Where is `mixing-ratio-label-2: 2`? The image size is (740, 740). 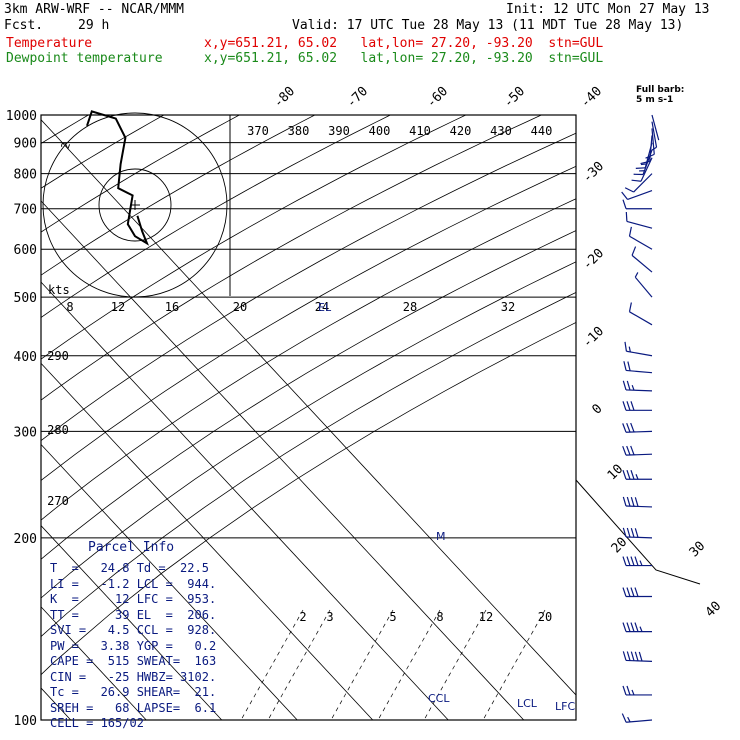 mixing-ratio-label-2: 2 is located at coordinates (302, 617).